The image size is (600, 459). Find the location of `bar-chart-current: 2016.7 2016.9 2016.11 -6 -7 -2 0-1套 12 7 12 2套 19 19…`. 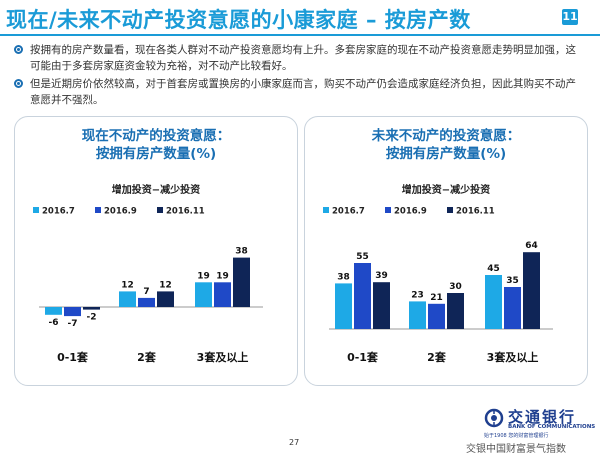

bar-chart-current: 2016.7 2016.9 2016.11 -6 -7 -2 0-1套 12 7 12 2套 19 19… is located at coordinates (148, 285).